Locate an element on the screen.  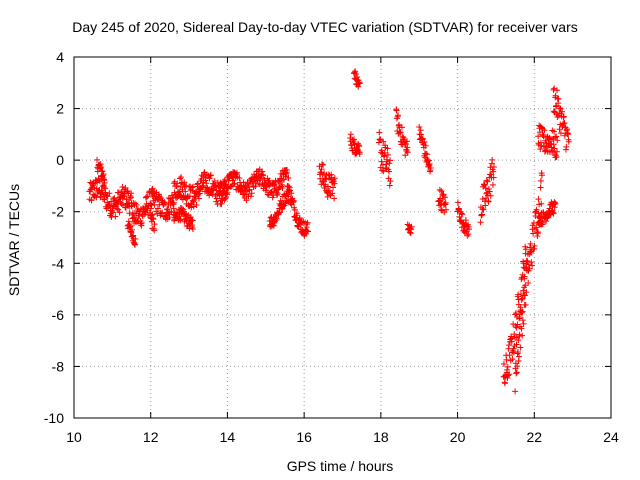
y-tick-label: -4 is located at coordinates (58, 263).